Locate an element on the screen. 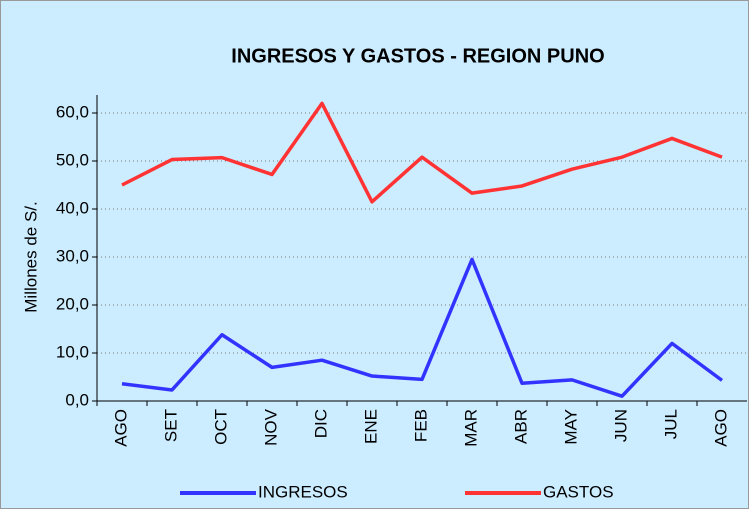 The image size is (749, 509). x-tick-label: JUL is located at coordinates (670, 424).